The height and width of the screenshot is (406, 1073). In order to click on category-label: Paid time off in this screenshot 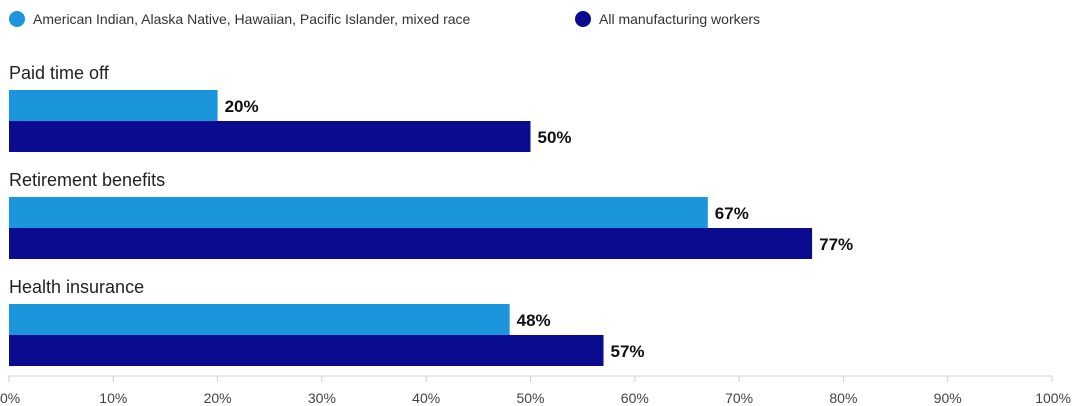, I will do `click(59, 73)`.